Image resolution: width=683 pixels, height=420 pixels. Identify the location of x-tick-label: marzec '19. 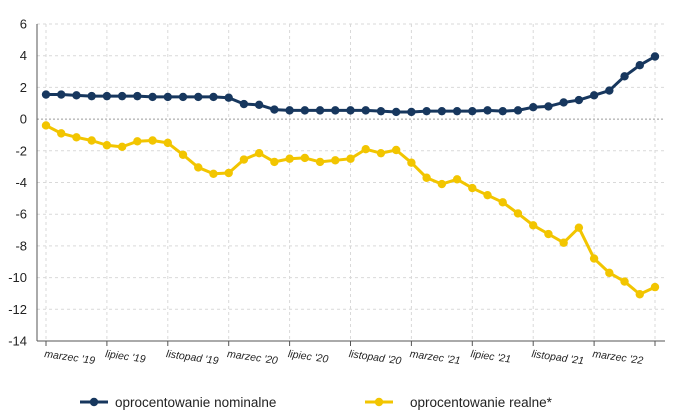
(70, 357).